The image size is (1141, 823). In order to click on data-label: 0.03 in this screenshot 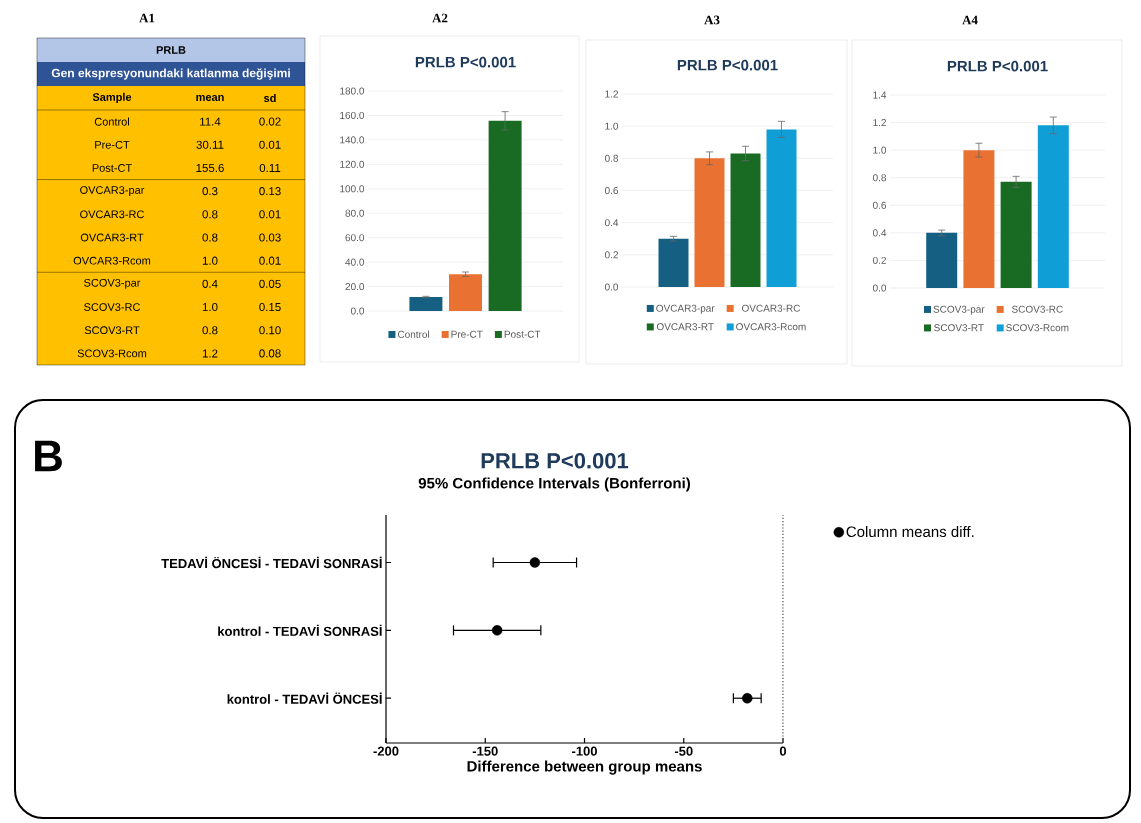, I will do `click(270, 237)`.